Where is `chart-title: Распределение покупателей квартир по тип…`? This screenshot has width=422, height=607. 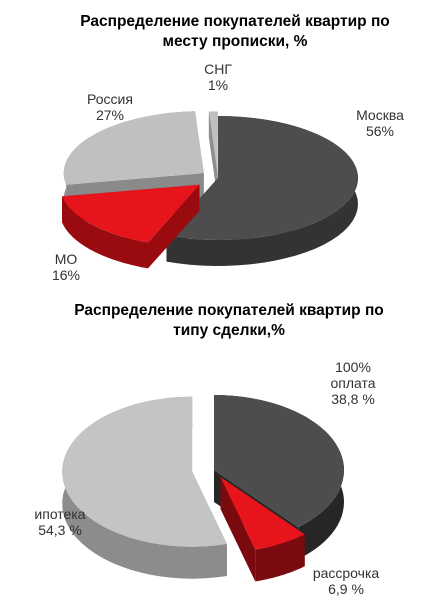 chart-title: Распределение покупателей квартир по тип… is located at coordinates (229, 320).